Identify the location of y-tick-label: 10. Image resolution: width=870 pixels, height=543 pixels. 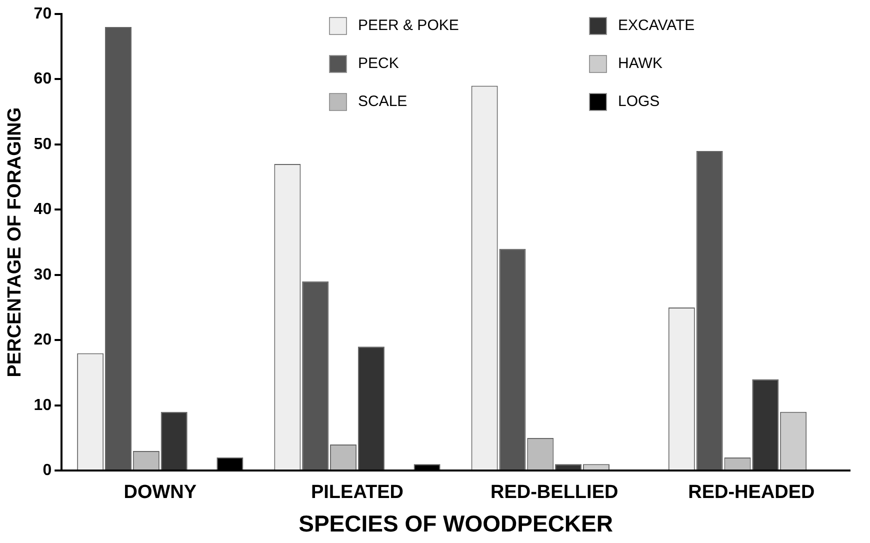
(43, 405).